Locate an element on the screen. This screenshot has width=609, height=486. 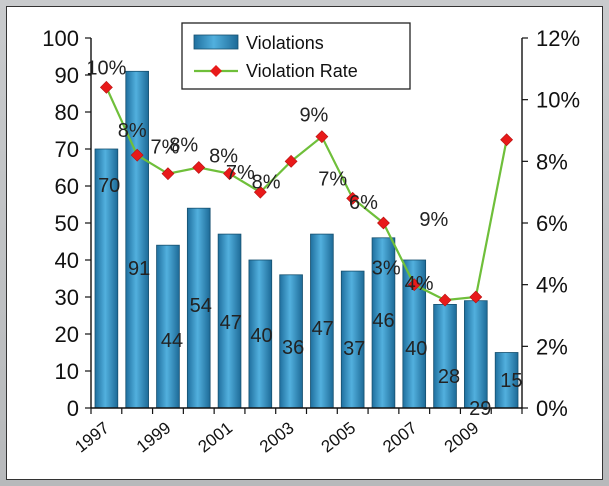
left-tick-label: 0 is located at coordinates (73, 408).